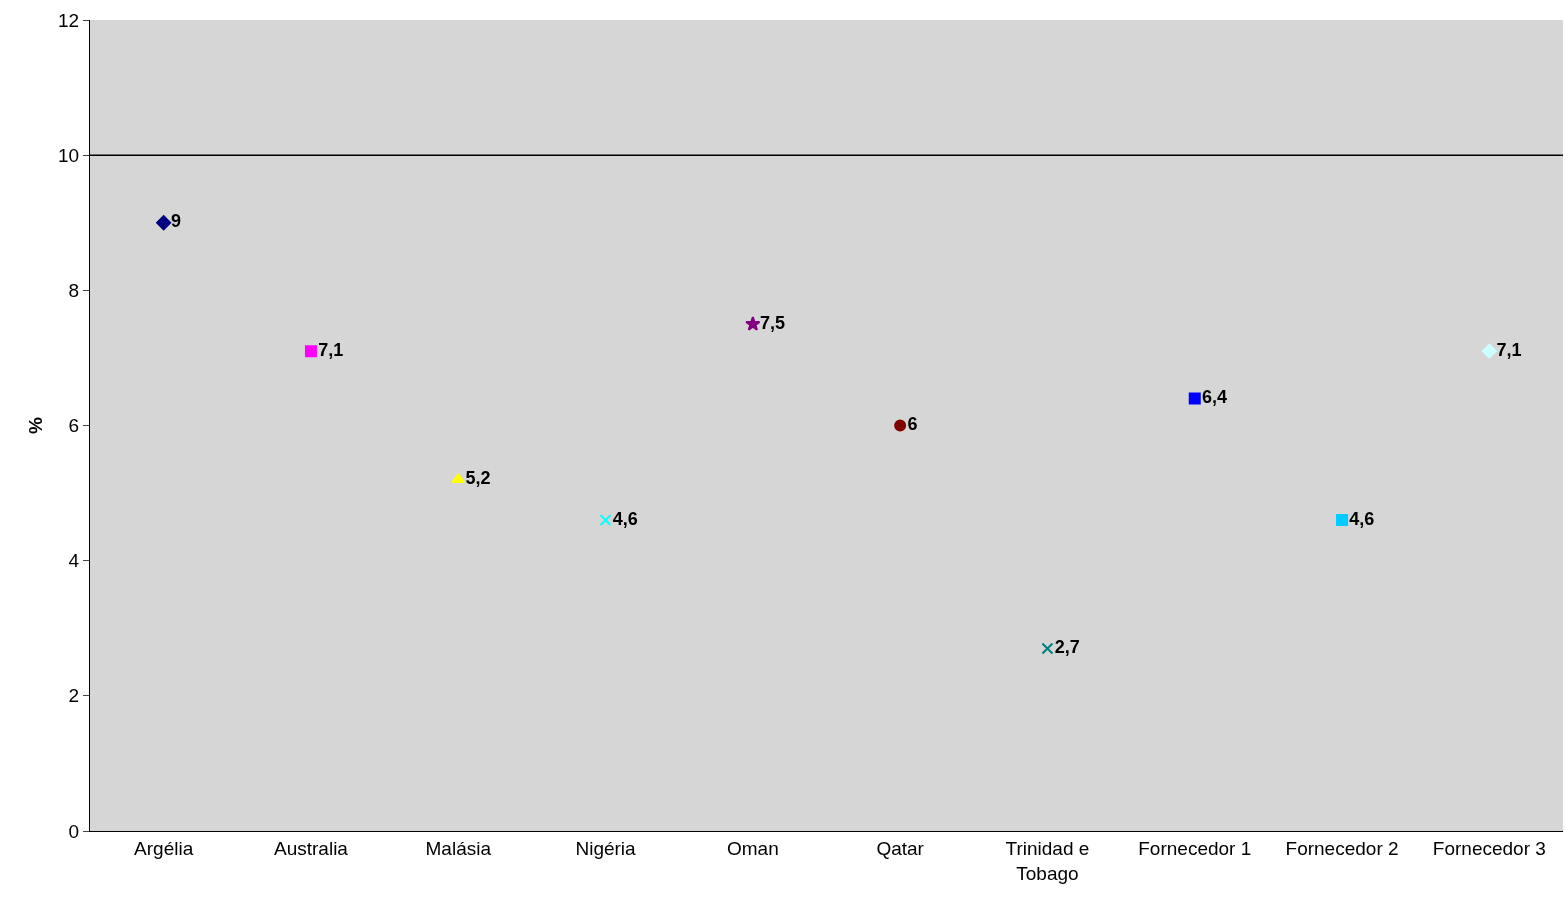 The image size is (1565, 906). What do you see at coordinates (74, 290) in the screenshot?
I see `y-tick-label: 8` at bounding box center [74, 290].